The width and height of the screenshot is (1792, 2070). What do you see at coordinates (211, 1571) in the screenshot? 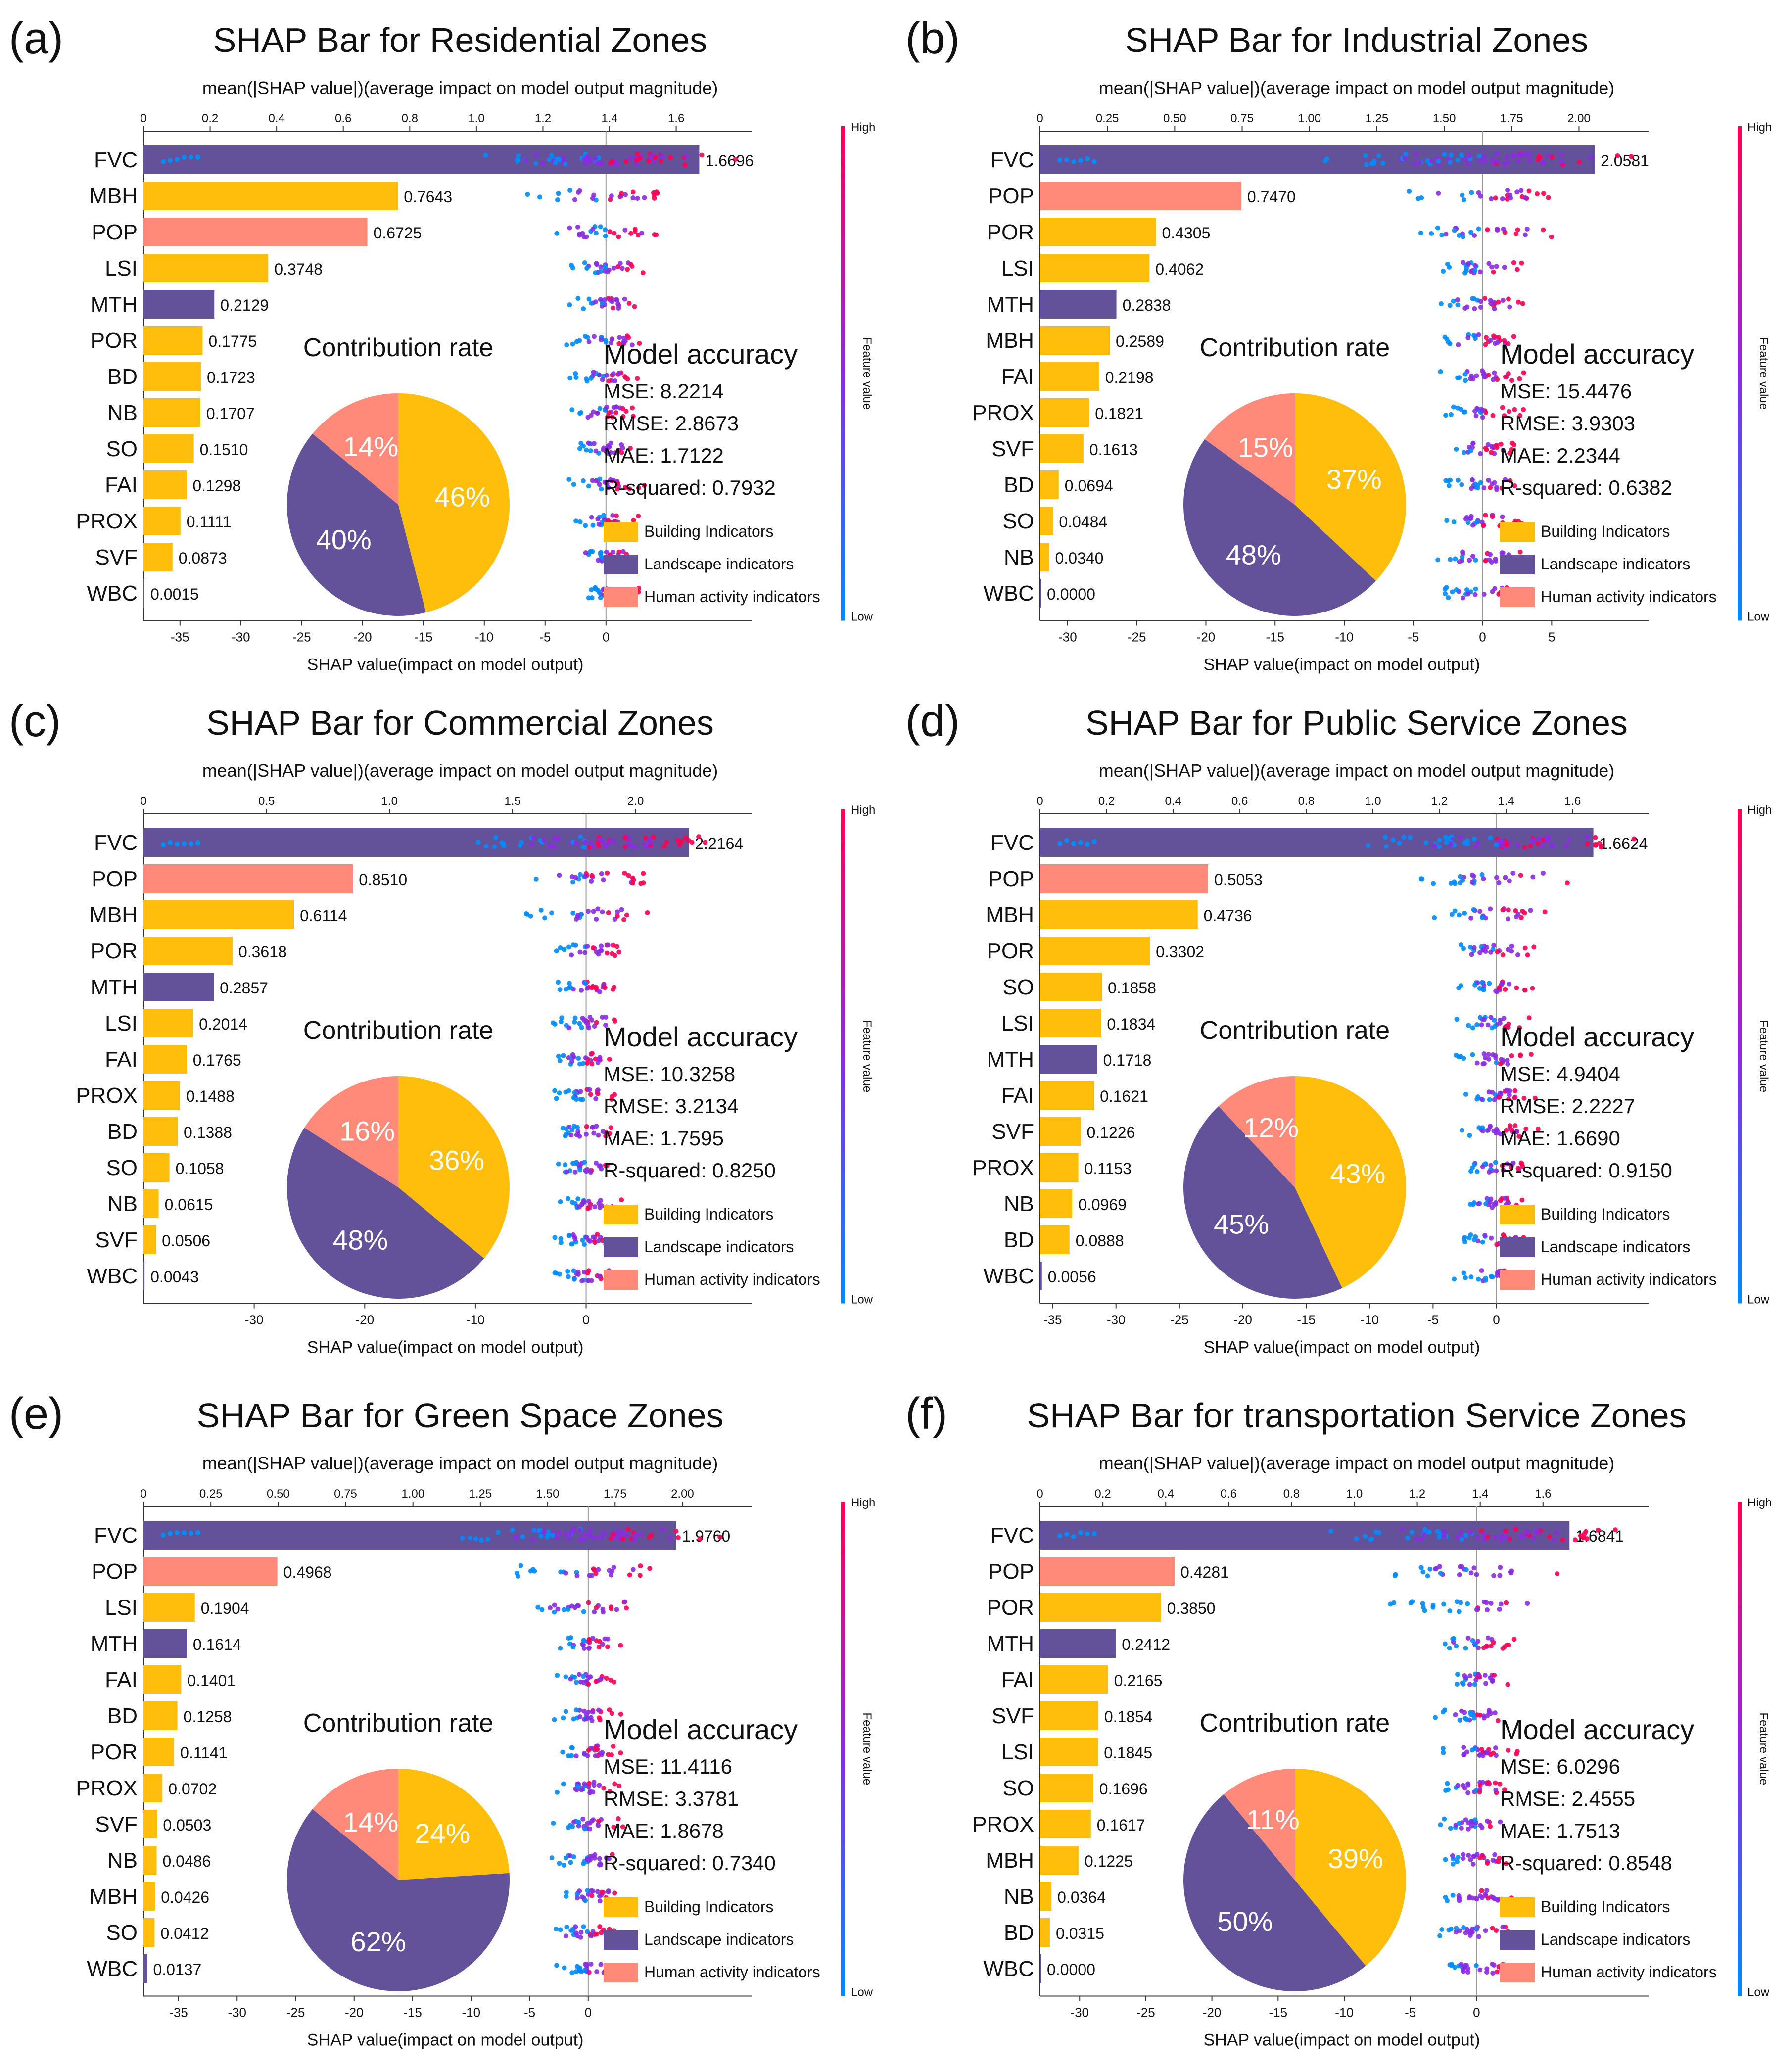
I see `bar-POP` at bounding box center [211, 1571].